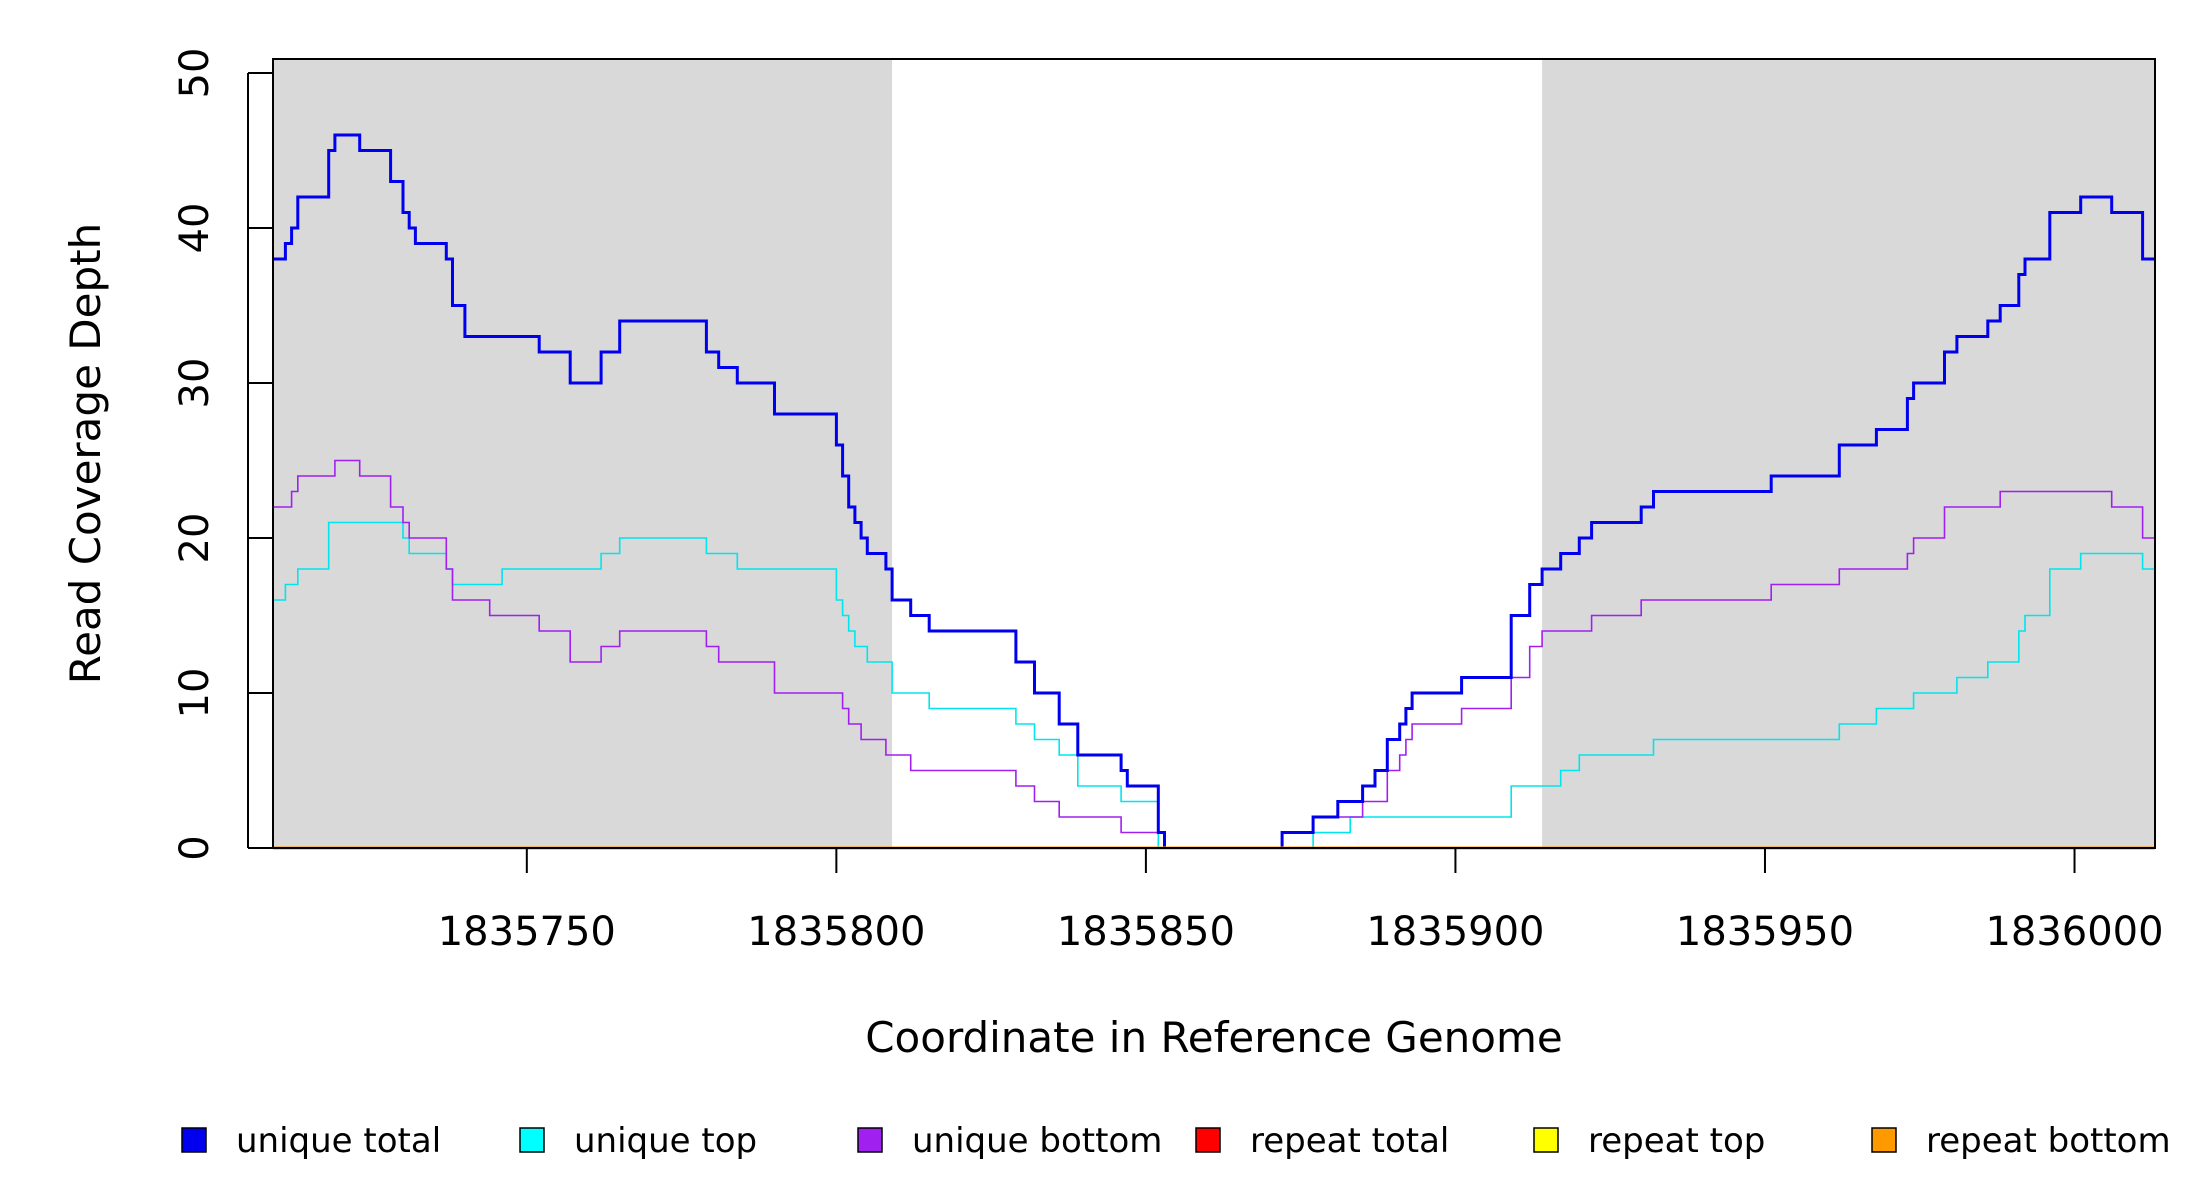 The image size is (2200, 1200). What do you see at coordinates (1037, 1141) in the screenshot?
I see `legend-label: unique bottom` at bounding box center [1037, 1141].